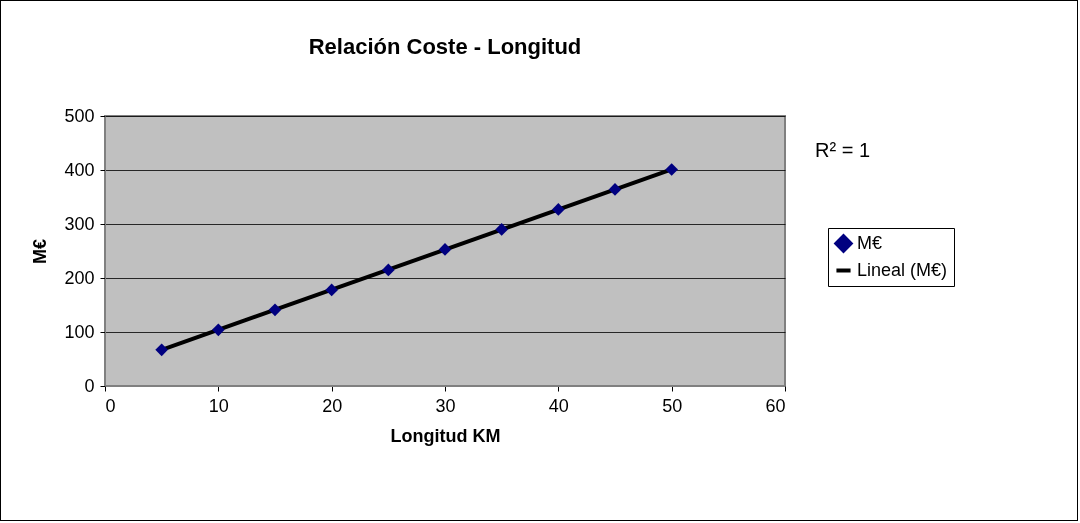 The width and height of the screenshot is (1080, 523). I want to click on y-tick-label: 100, so click(79, 331).